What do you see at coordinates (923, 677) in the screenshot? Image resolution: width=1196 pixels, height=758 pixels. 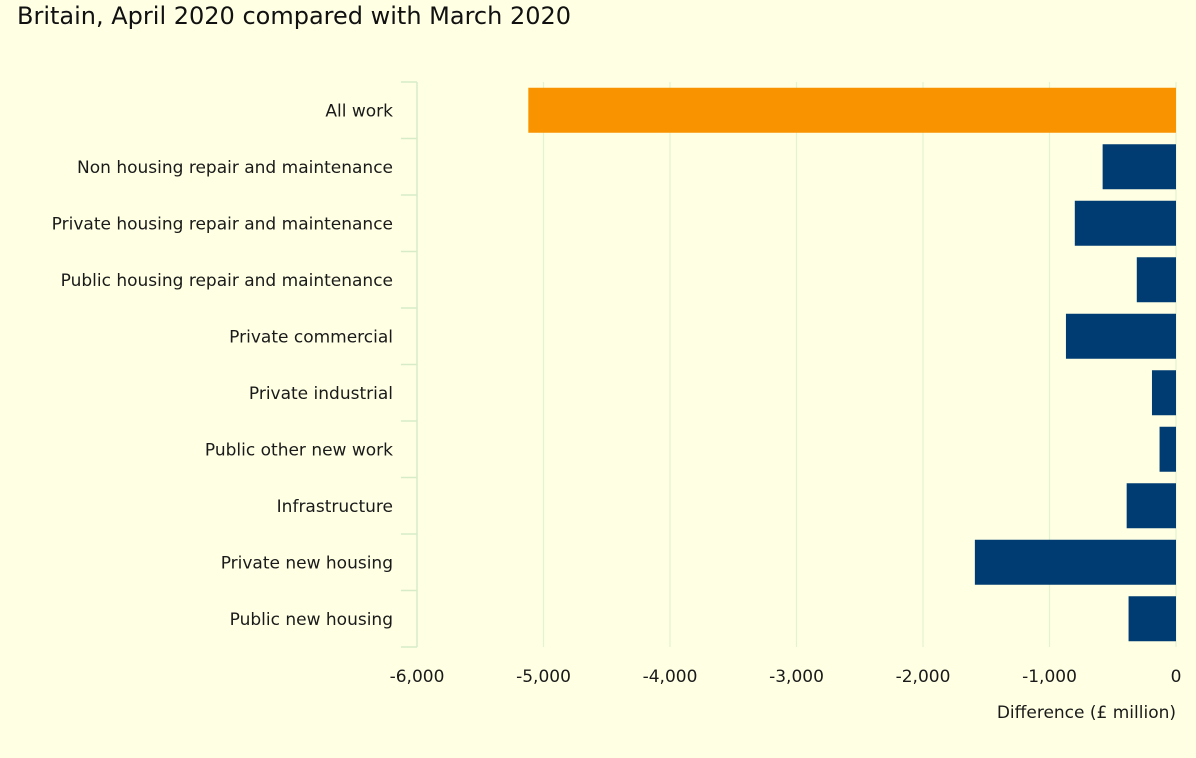 I see `x-tick-label: -2,000` at bounding box center [923, 677].